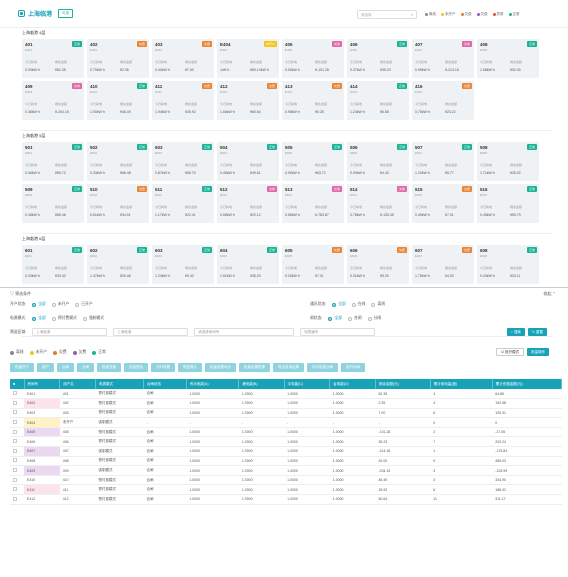 Image resolution: width=568 pixels, height=577 pixels. I want to click on room-card: 502 E502 正常 今日耗电 剩余金额 0.33kW·h ¥66.48, so click(118, 161).